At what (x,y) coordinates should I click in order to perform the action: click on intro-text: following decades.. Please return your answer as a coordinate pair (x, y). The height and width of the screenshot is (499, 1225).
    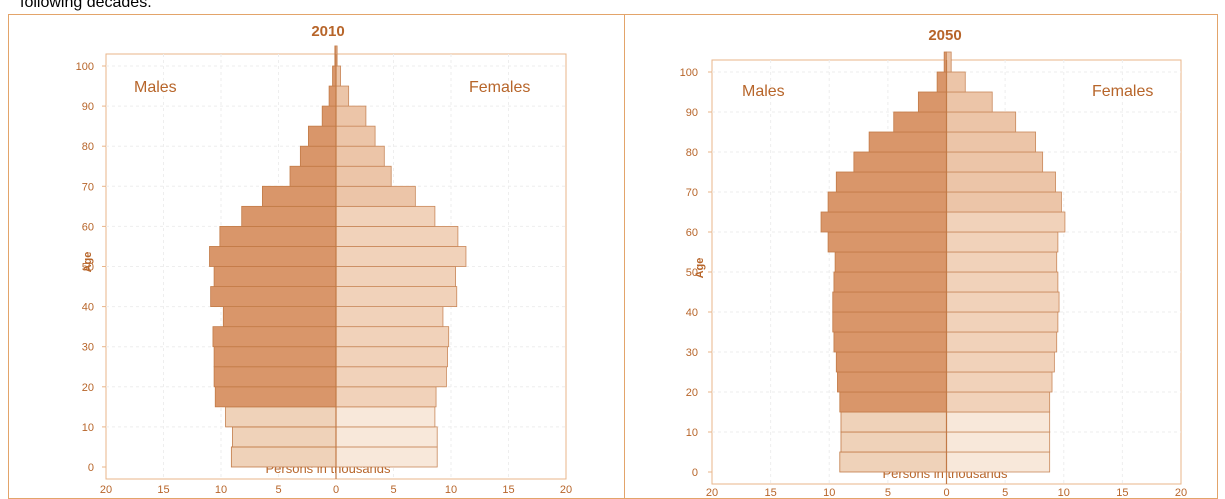
    Looking at the image, I should click on (86, 5).